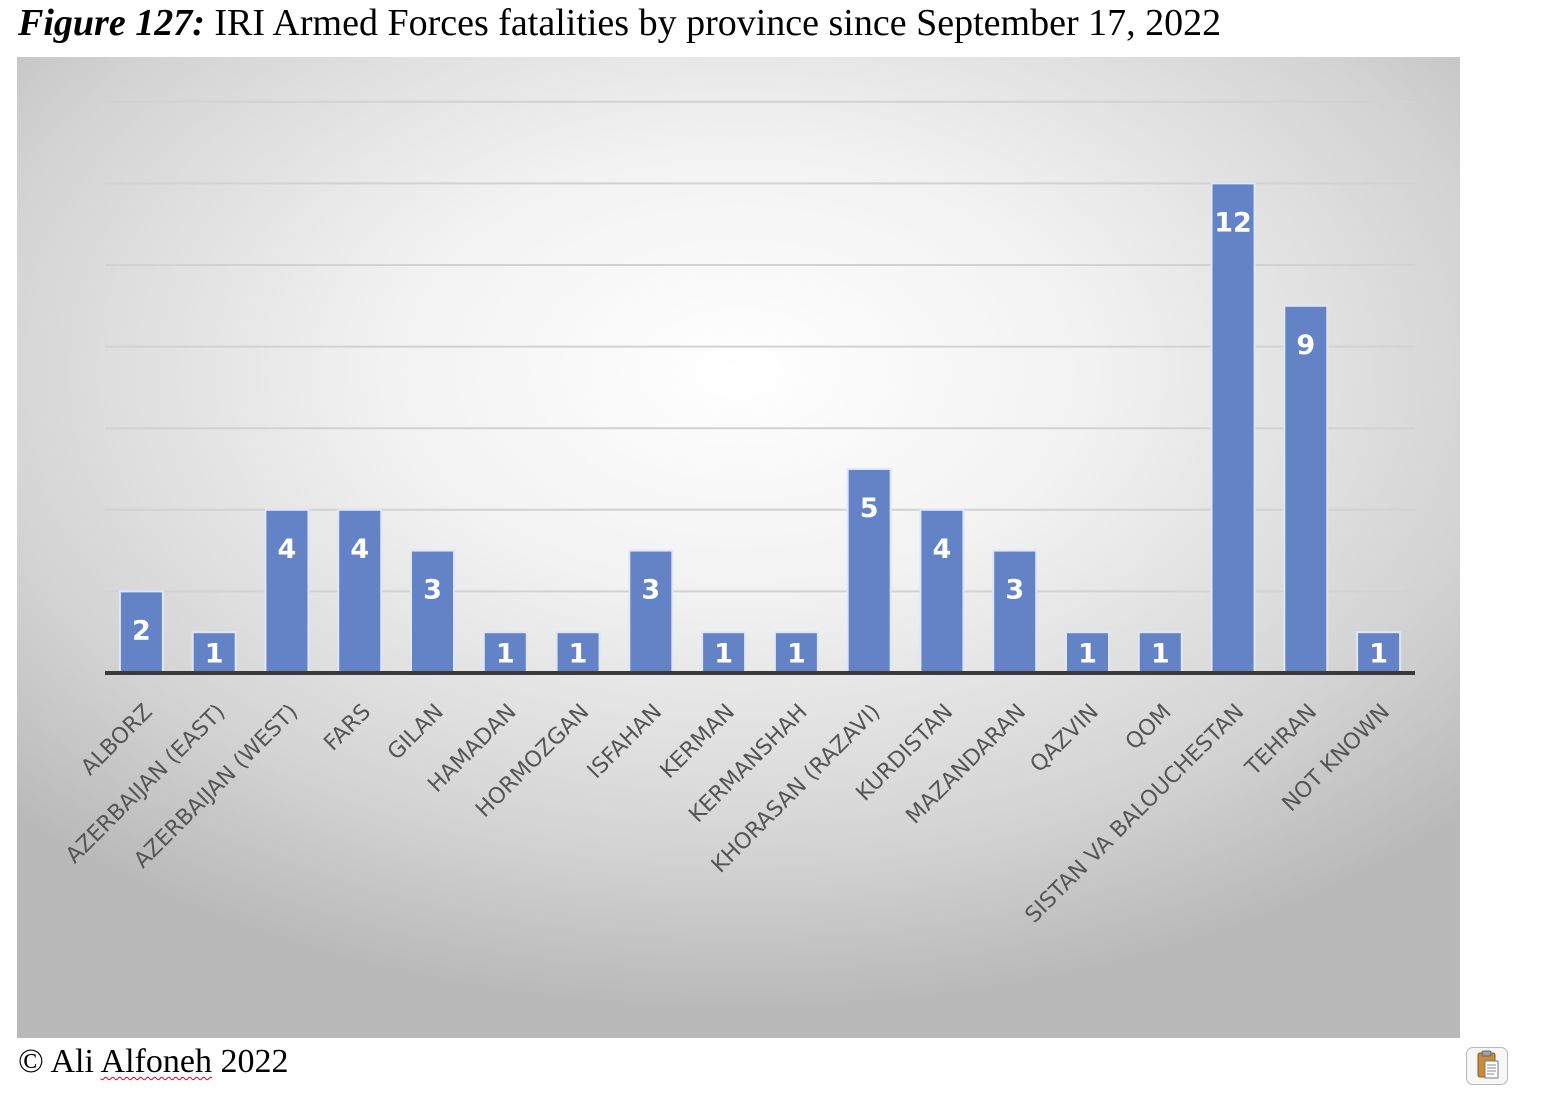 This screenshot has height=1095, width=1564. What do you see at coordinates (1149, 728) in the screenshot?
I see `category-tick-label: QOM` at bounding box center [1149, 728].